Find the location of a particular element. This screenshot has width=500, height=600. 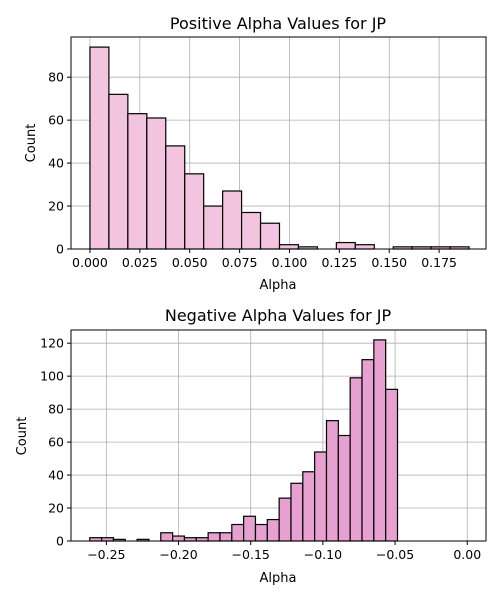

y-axis-label-positive: Count is located at coordinates (31, 143).